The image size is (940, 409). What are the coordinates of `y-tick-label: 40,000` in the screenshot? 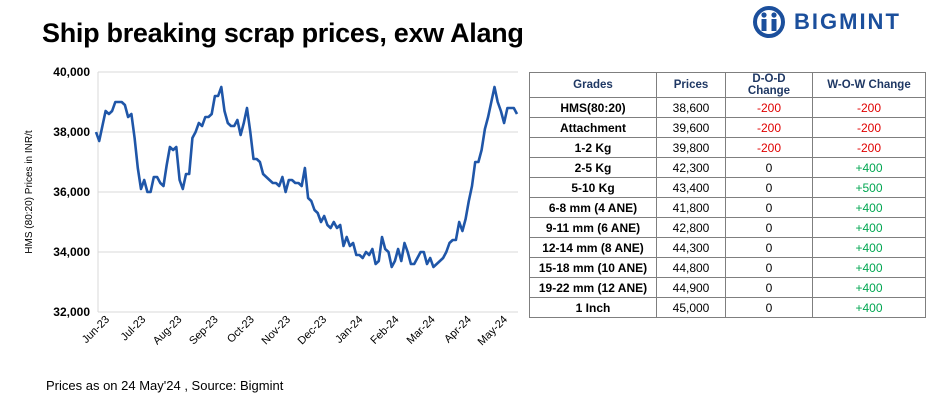 It's located at (71, 72).